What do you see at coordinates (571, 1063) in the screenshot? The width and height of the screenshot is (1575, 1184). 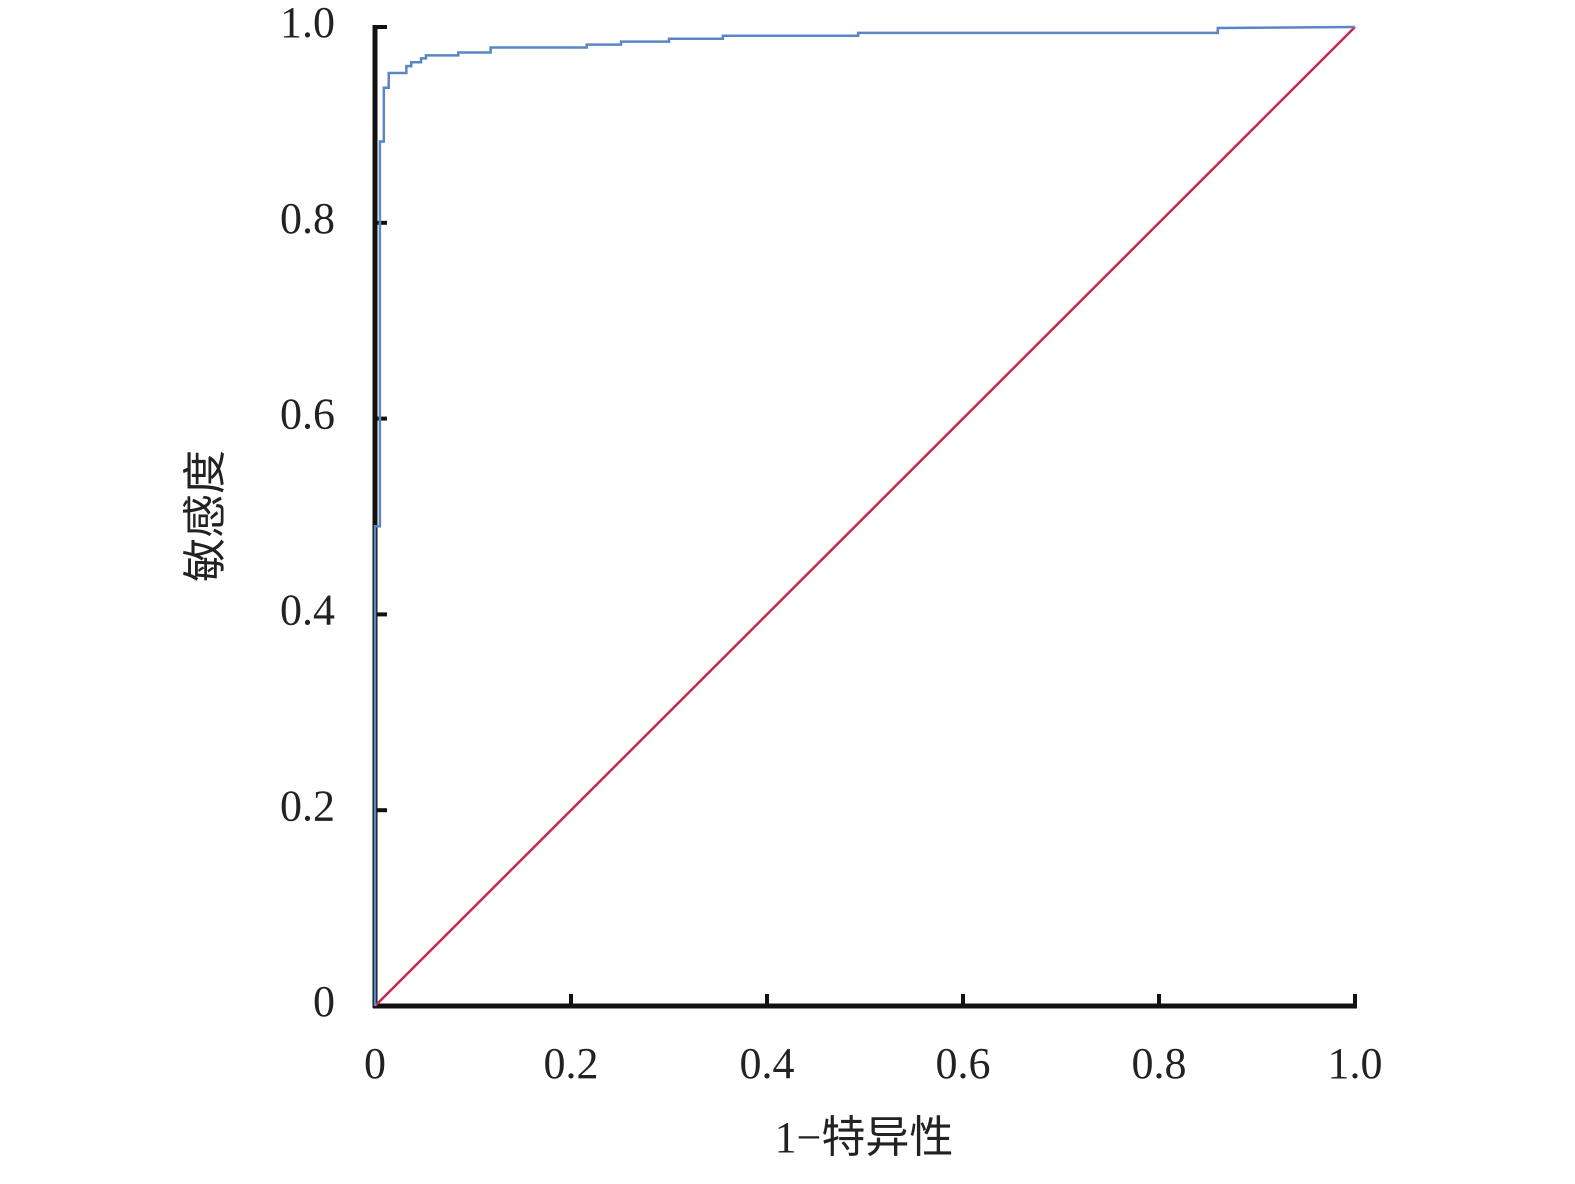 I see `x-tick-label: 0.2` at bounding box center [571, 1063].